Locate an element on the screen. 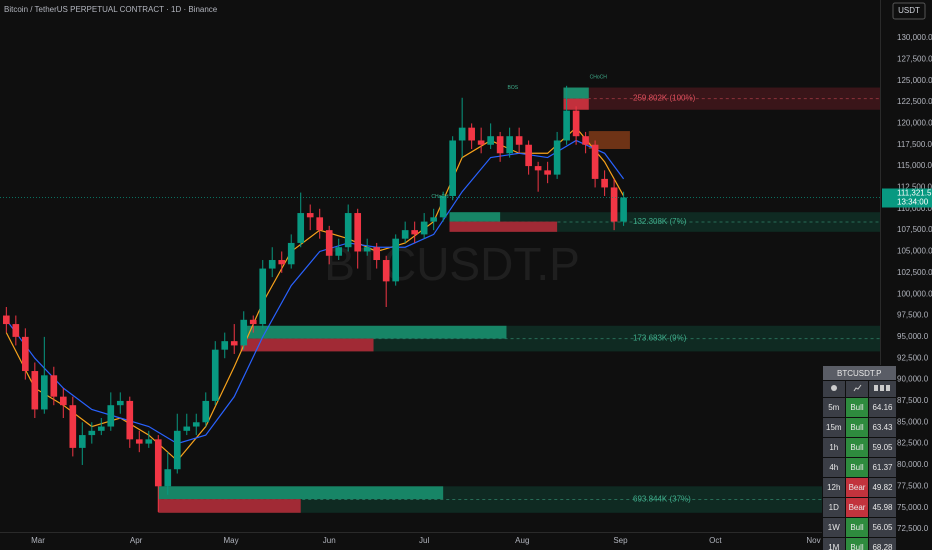 The height and width of the screenshot is (550, 932). y-tick-label: 80,000.0 is located at coordinates (913, 464).